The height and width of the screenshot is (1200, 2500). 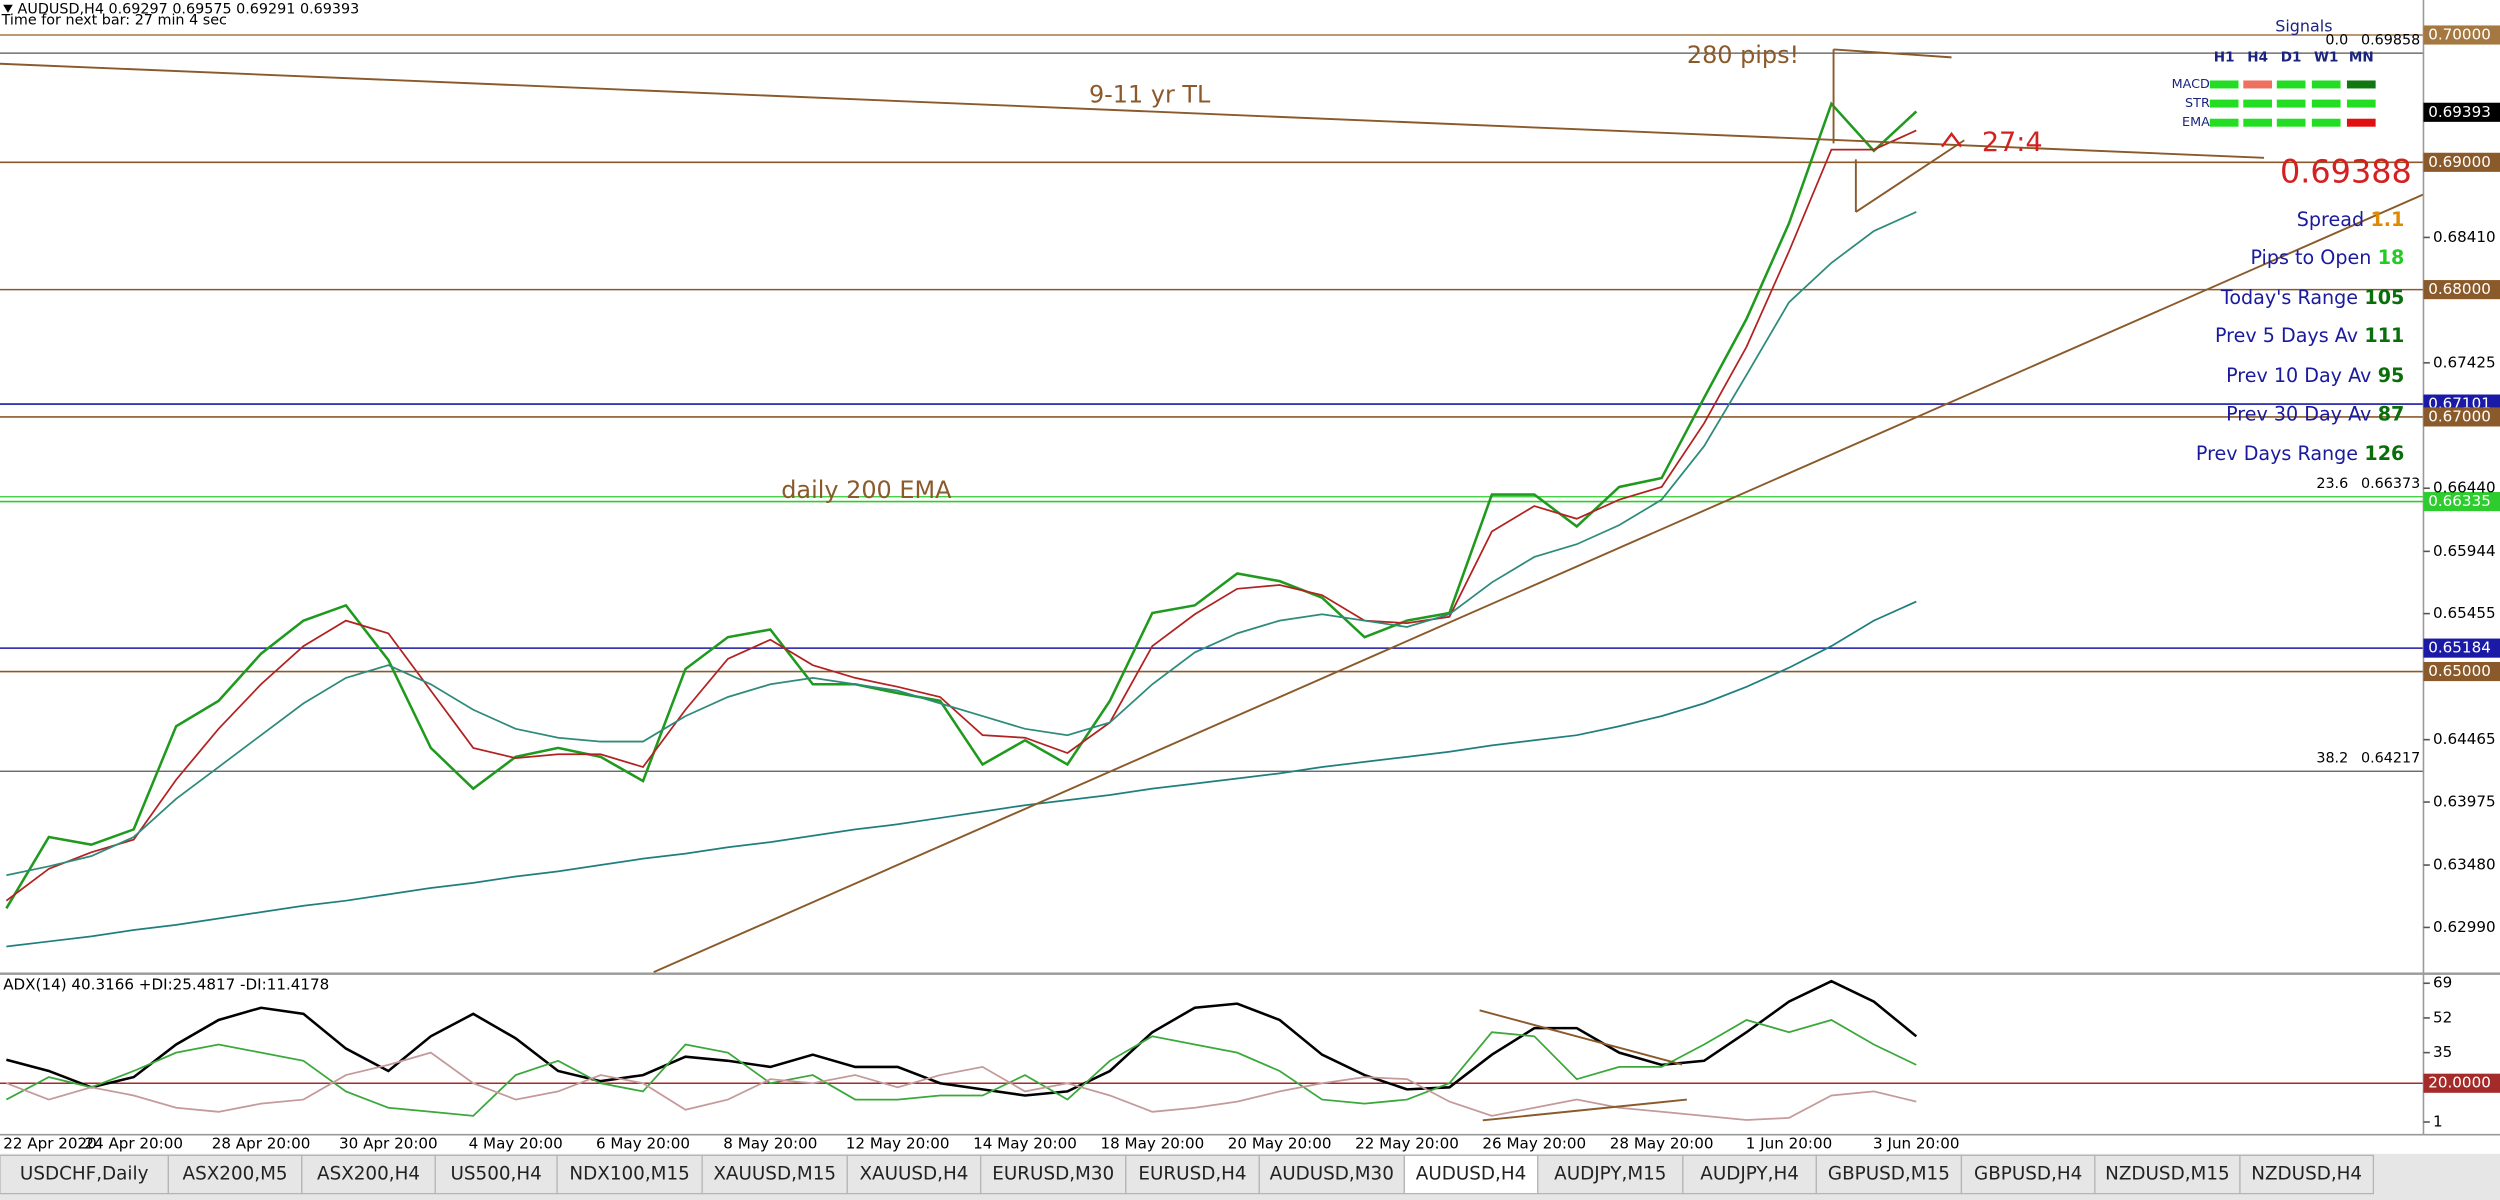 What do you see at coordinates (2464, 927) in the screenshot?
I see `y-tick-label: 0.62990` at bounding box center [2464, 927].